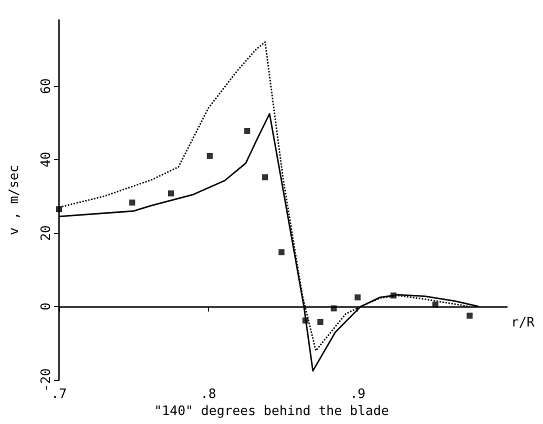 The image size is (543, 424). What do you see at coordinates (208, 394) in the screenshot?
I see `x-tick-label: .8` at bounding box center [208, 394].